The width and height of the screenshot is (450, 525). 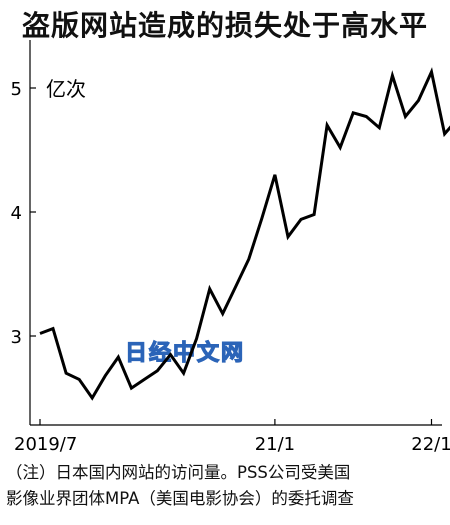 What do you see at coordinates (180, 498) in the screenshot?
I see `footnote-line-2: 影像业界团体MPA（美国电影协会）的委托调查` at bounding box center [180, 498].